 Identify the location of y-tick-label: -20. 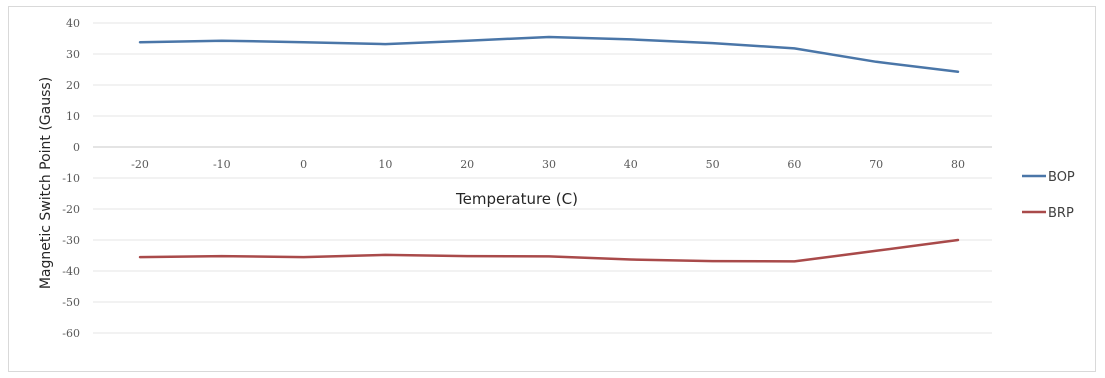
(71, 209).